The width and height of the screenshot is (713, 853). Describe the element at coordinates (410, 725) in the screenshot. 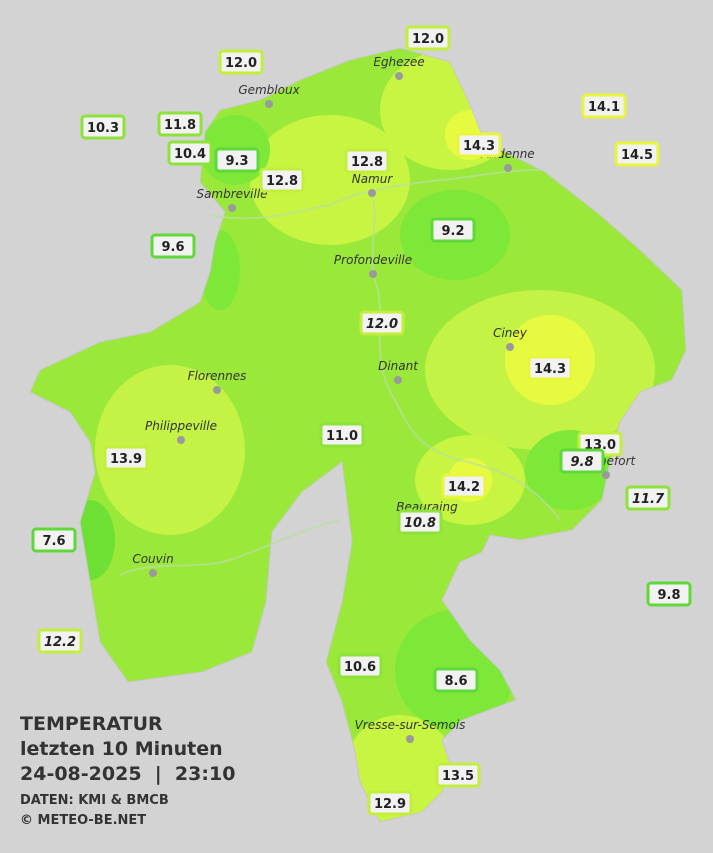

I see `city-label: Vresse-sur-Semois` at that location.